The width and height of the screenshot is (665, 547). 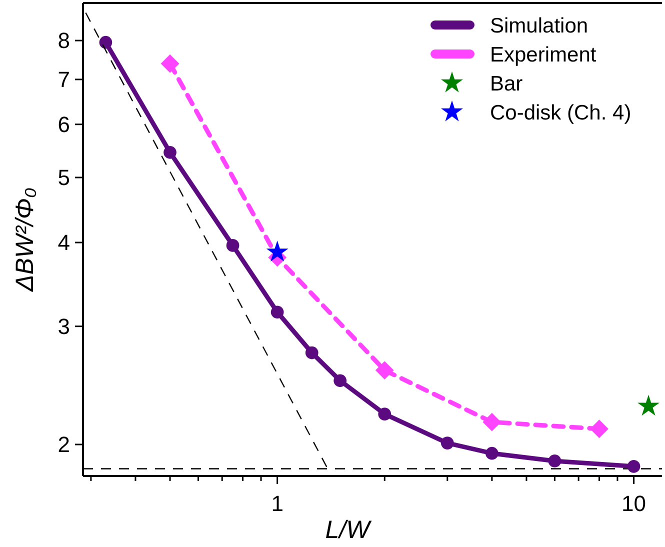 What do you see at coordinates (64, 125) in the screenshot?
I see `y-tick-label: 6` at bounding box center [64, 125].